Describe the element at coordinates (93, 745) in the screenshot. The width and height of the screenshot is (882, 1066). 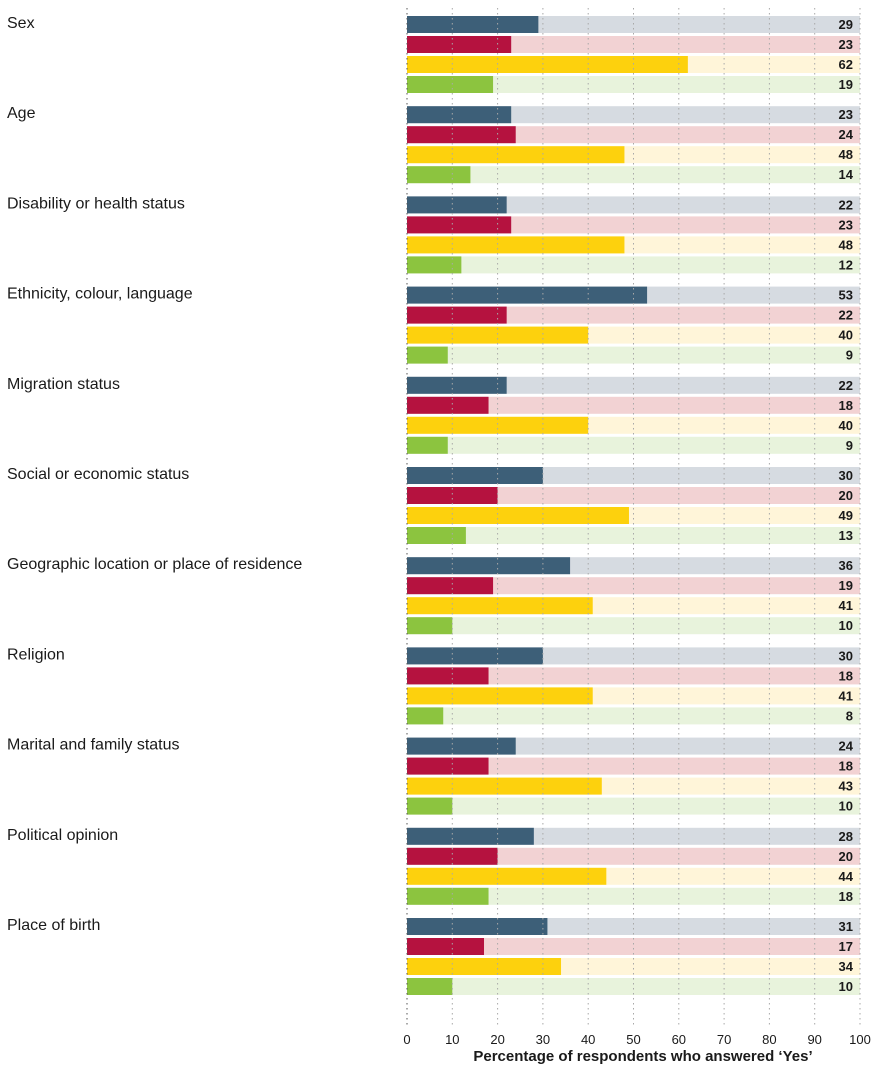
I see `category-label: Marital and family status` at that location.